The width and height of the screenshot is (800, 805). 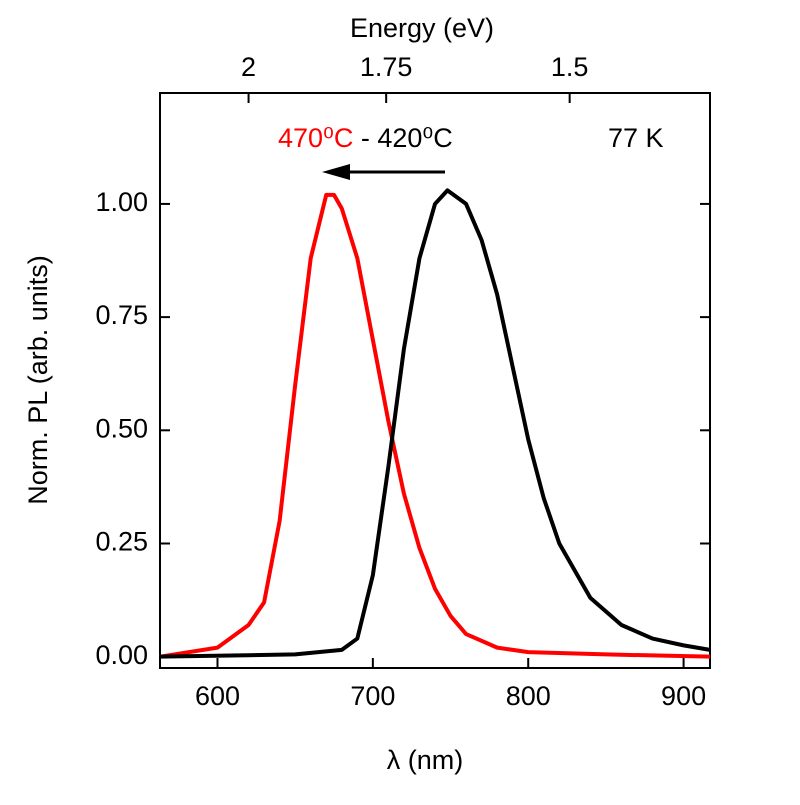 What do you see at coordinates (422, 28) in the screenshot?
I see `x2-axis-label: Energy (eV)` at bounding box center [422, 28].